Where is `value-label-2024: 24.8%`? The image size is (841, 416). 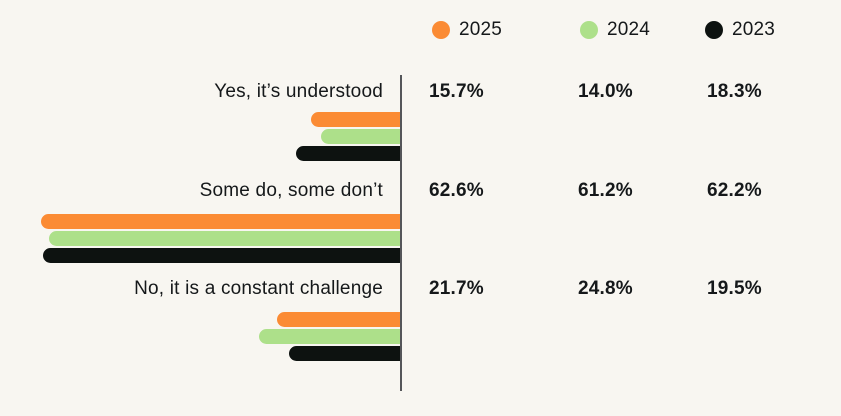
value-label-2024: 24.8% is located at coordinates (605, 288).